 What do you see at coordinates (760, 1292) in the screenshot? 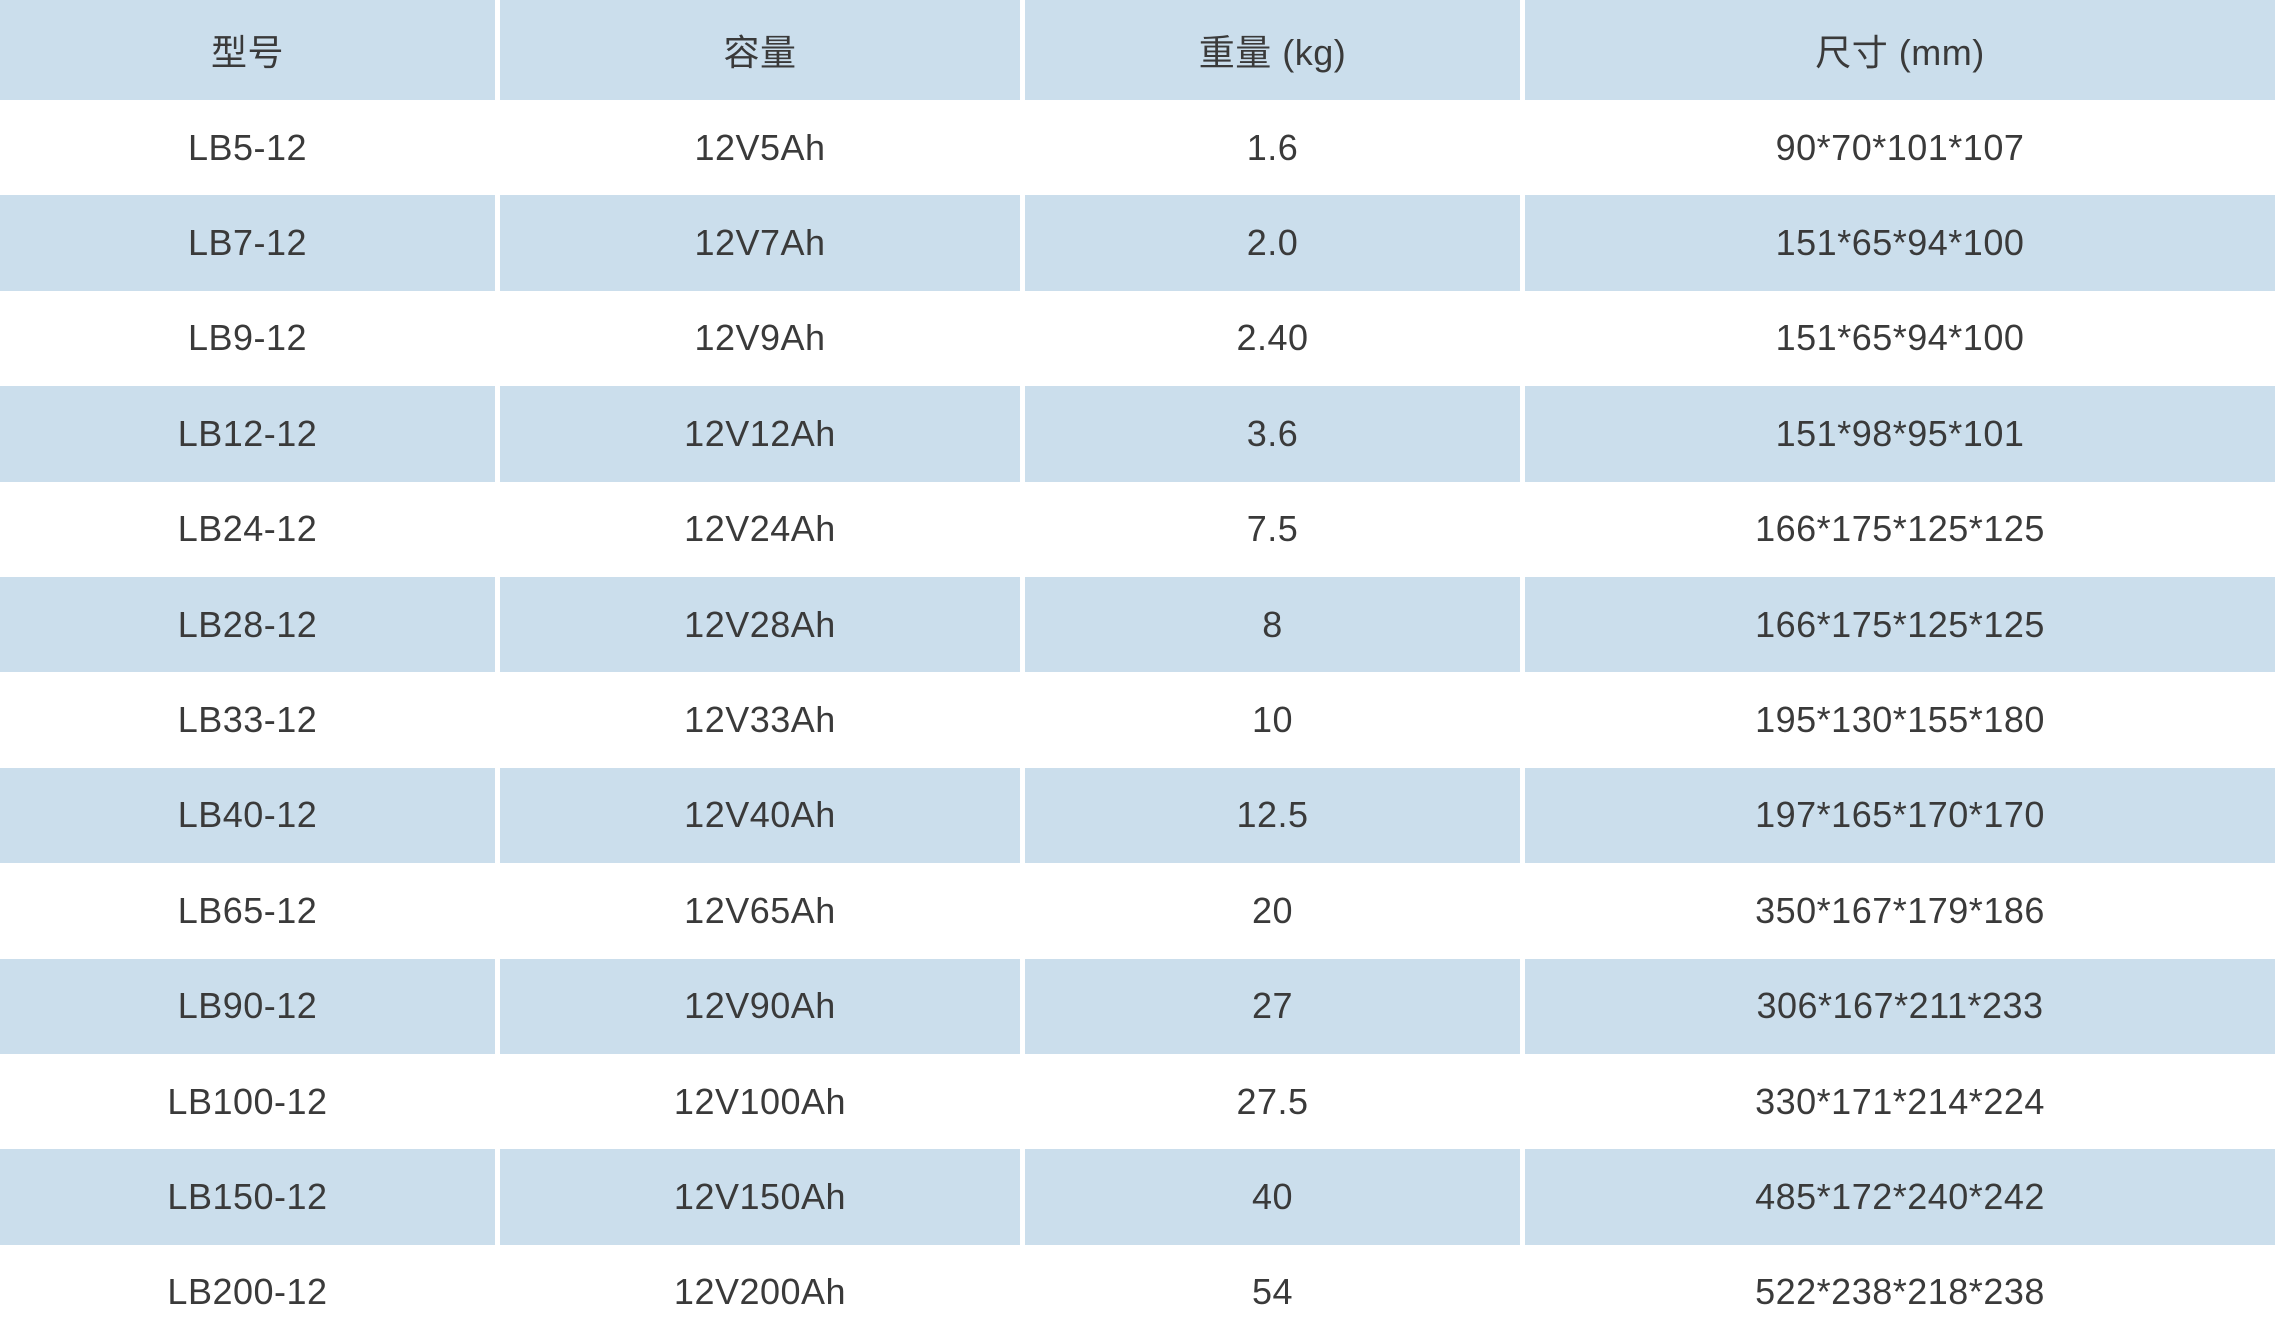
I see `cell-capacity: 12V200Ah` at bounding box center [760, 1292].